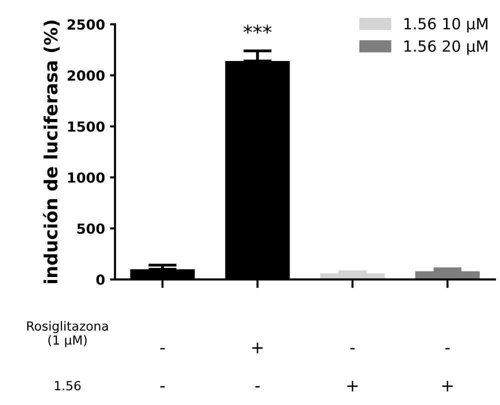 The image size is (500, 405). What do you see at coordinates (67, 385) in the screenshot?
I see `text: 1.56` at bounding box center [67, 385].